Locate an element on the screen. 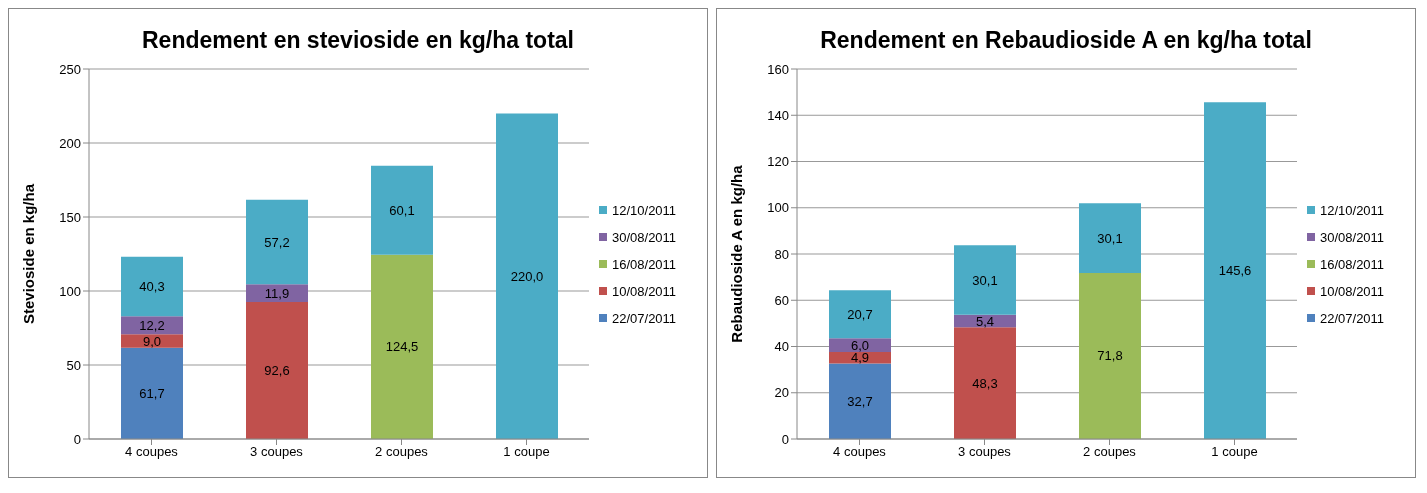  data-label: 20,7 is located at coordinates (860, 314).